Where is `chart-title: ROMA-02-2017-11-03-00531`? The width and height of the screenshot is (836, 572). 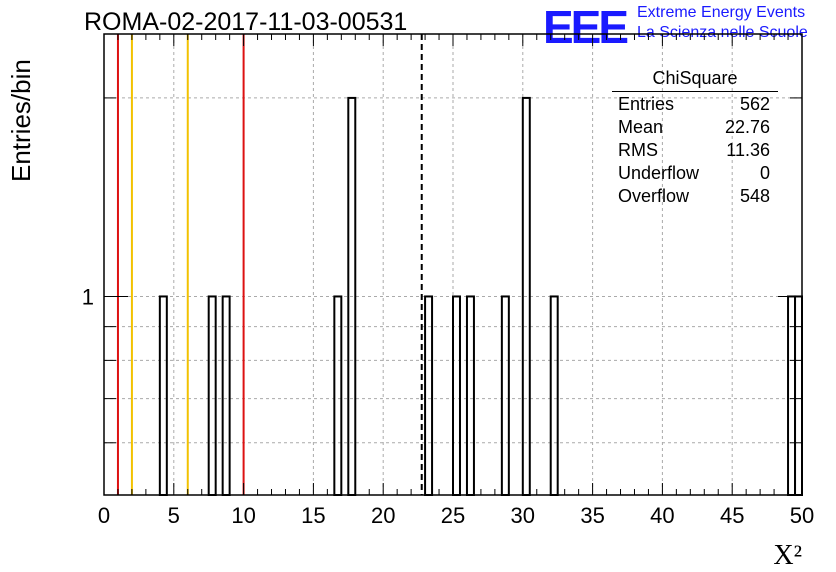 chart-title: ROMA-02-2017-11-03-00531 is located at coordinates (246, 22).